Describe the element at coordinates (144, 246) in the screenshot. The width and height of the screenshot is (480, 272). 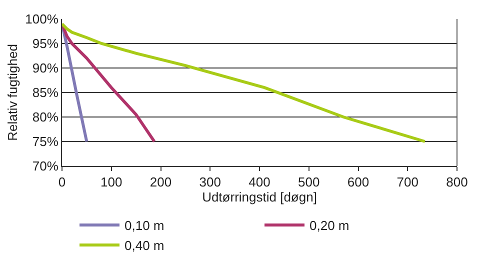
I see `legend-label: 0,40 m` at that location.